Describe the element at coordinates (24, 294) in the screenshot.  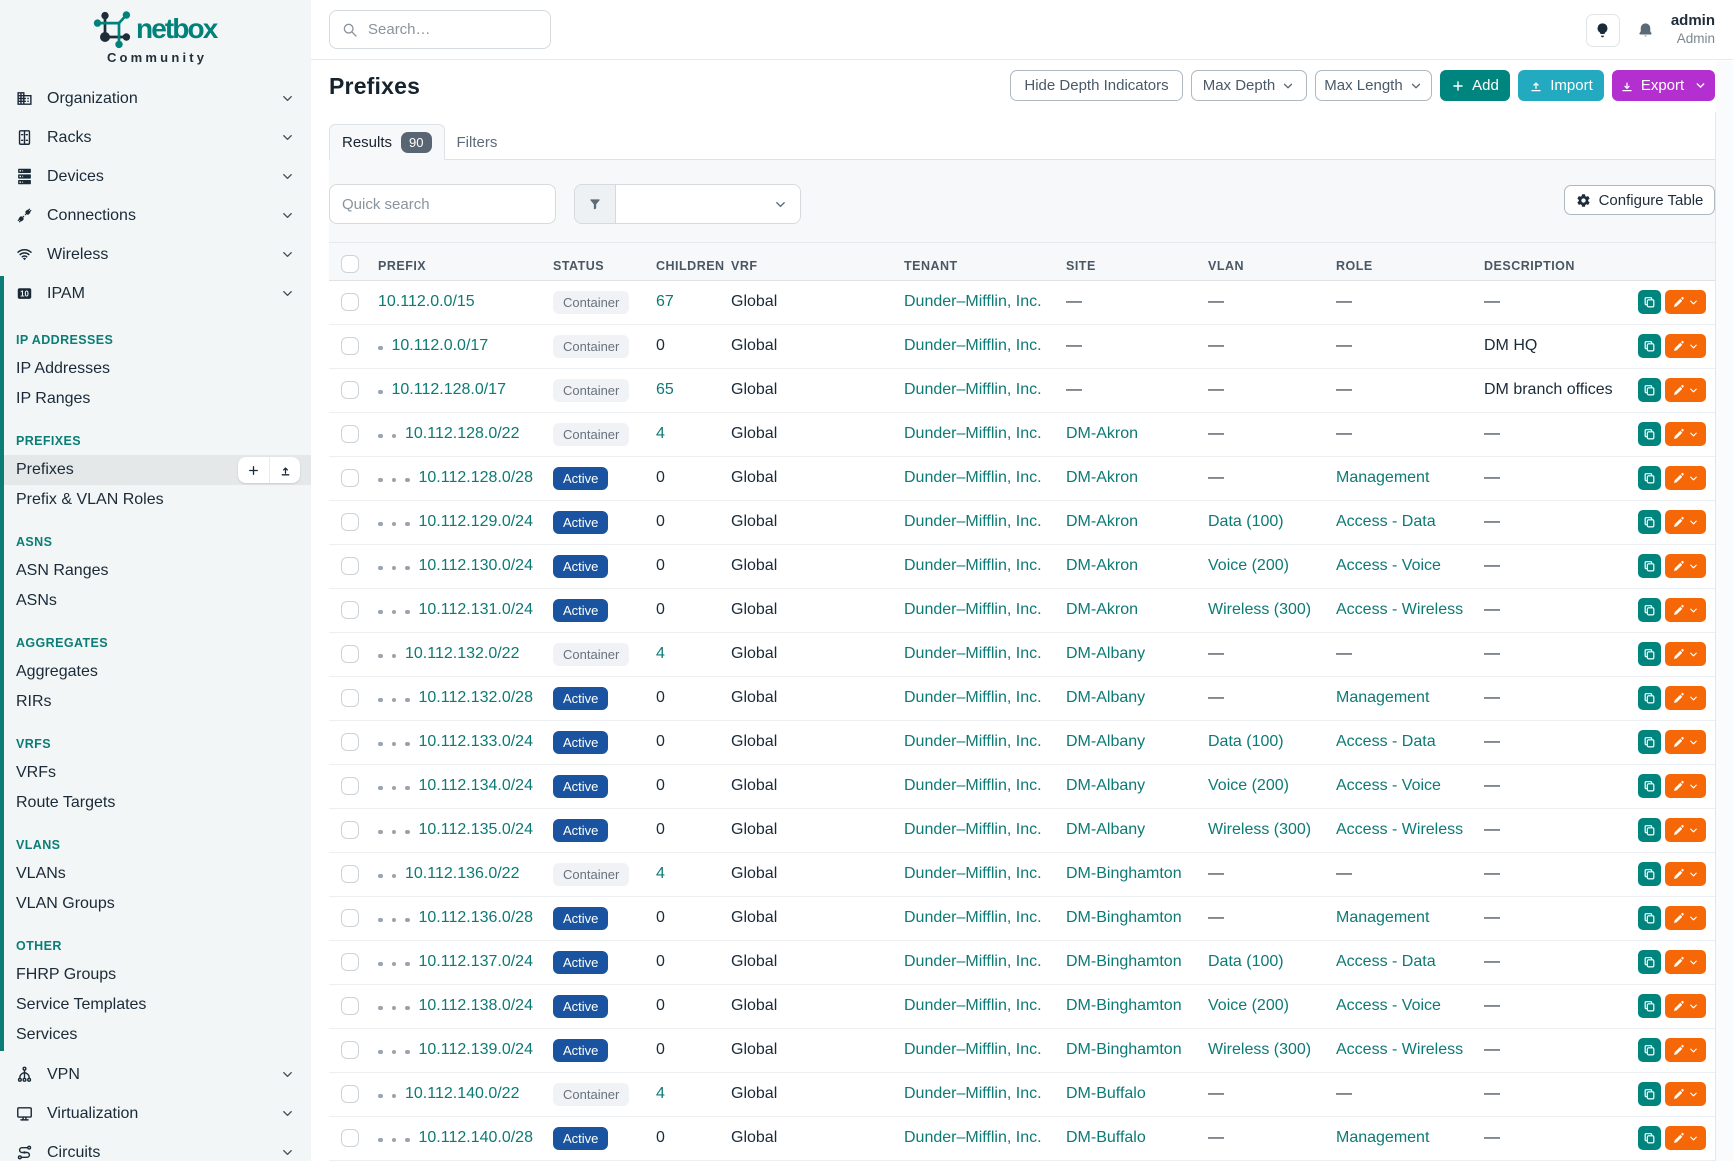
I see `svg-text: 10` at that location.